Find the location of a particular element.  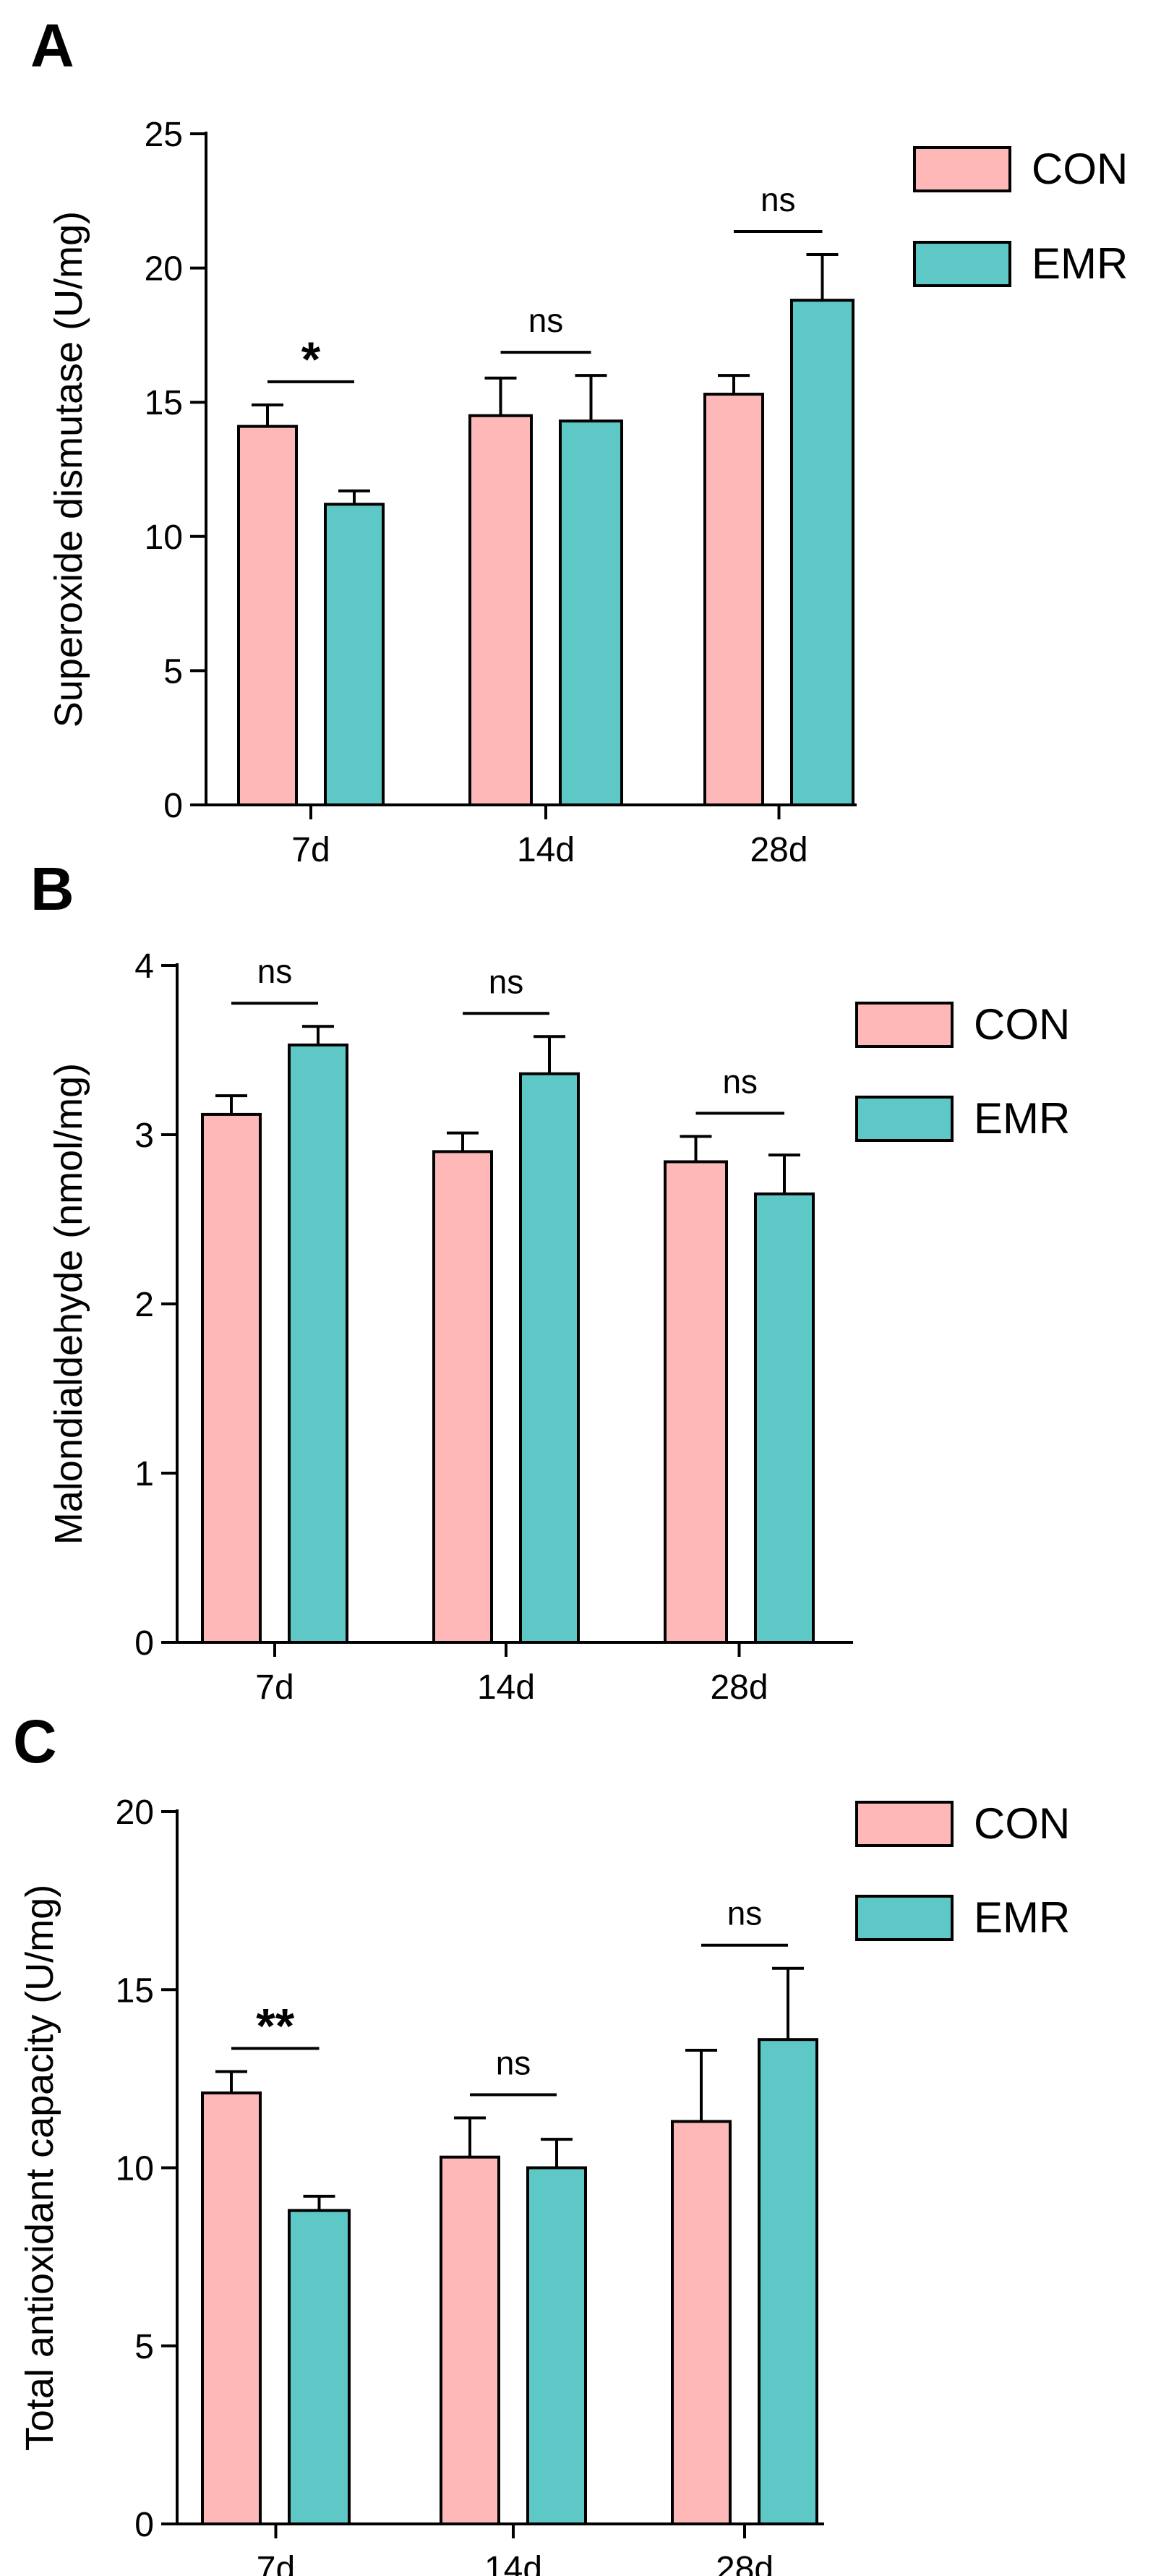

y-tick-label: 2 is located at coordinates (144, 1305).